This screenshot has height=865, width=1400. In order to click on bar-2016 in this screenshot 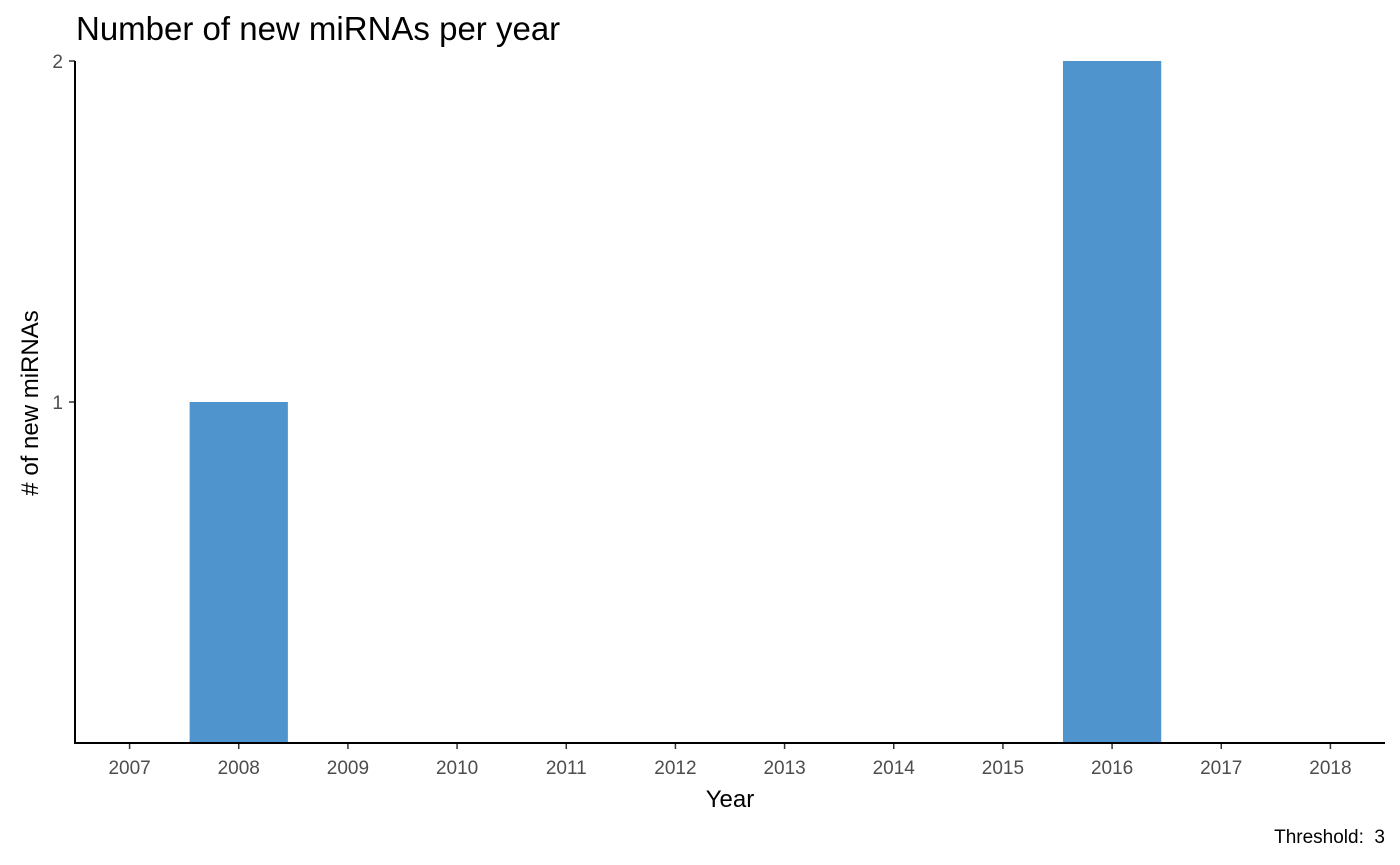, I will do `click(1112, 402)`.